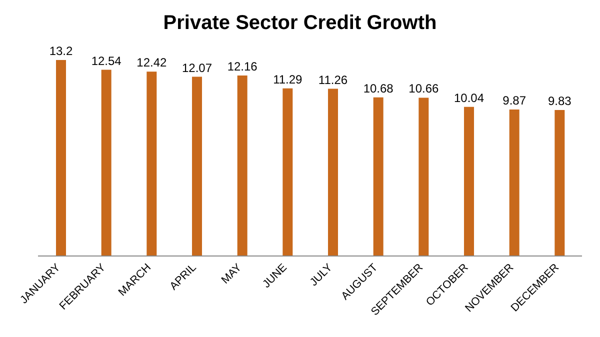  Describe the element at coordinates (152, 63) in the screenshot. I see `data-label: 12.42` at that location.